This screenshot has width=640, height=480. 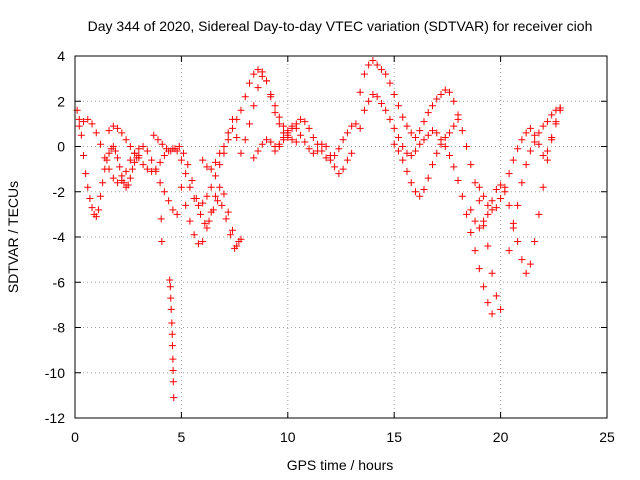 I want to click on y-tick-label: 2, so click(x=61, y=101).